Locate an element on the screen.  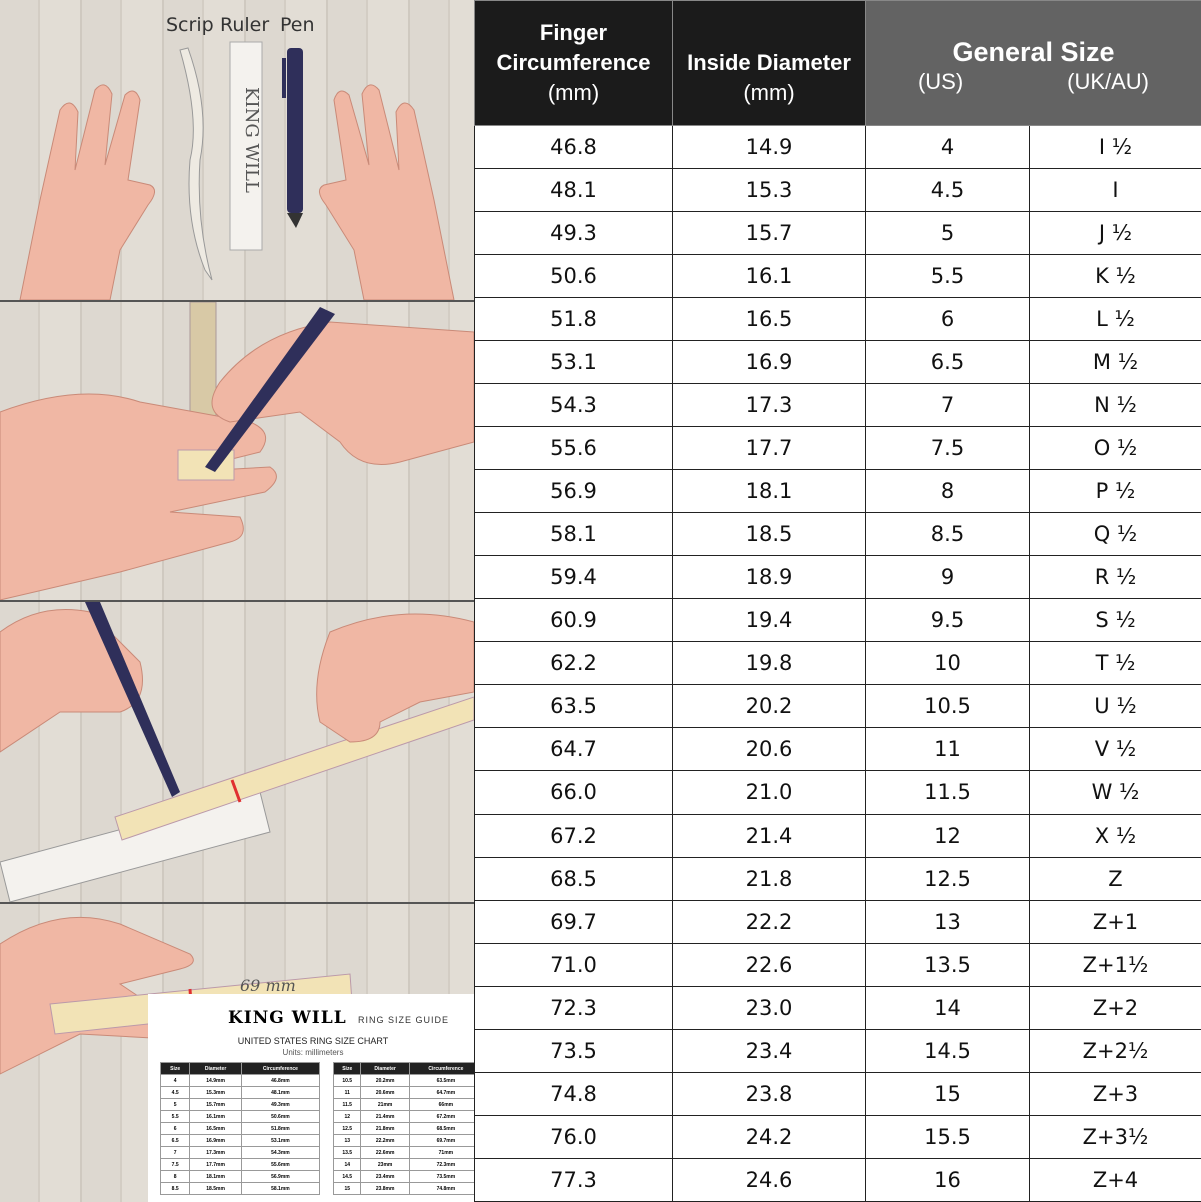
guide-cell: 18.1mm is located at coordinates (215, 1176).